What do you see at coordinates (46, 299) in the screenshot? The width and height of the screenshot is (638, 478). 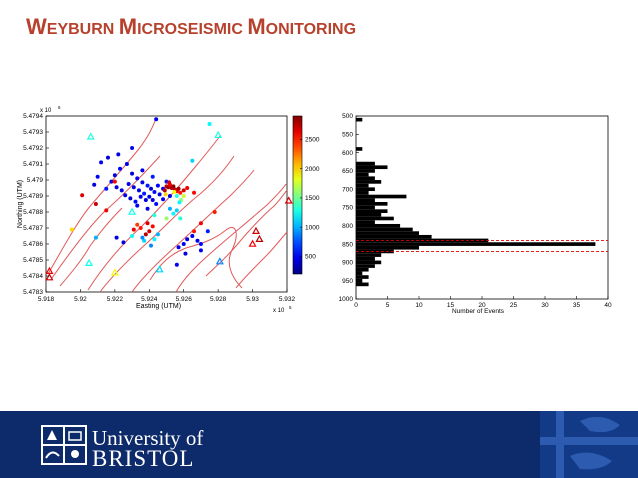 I see `map-x-tick-label: 5.918` at bounding box center [46, 299].